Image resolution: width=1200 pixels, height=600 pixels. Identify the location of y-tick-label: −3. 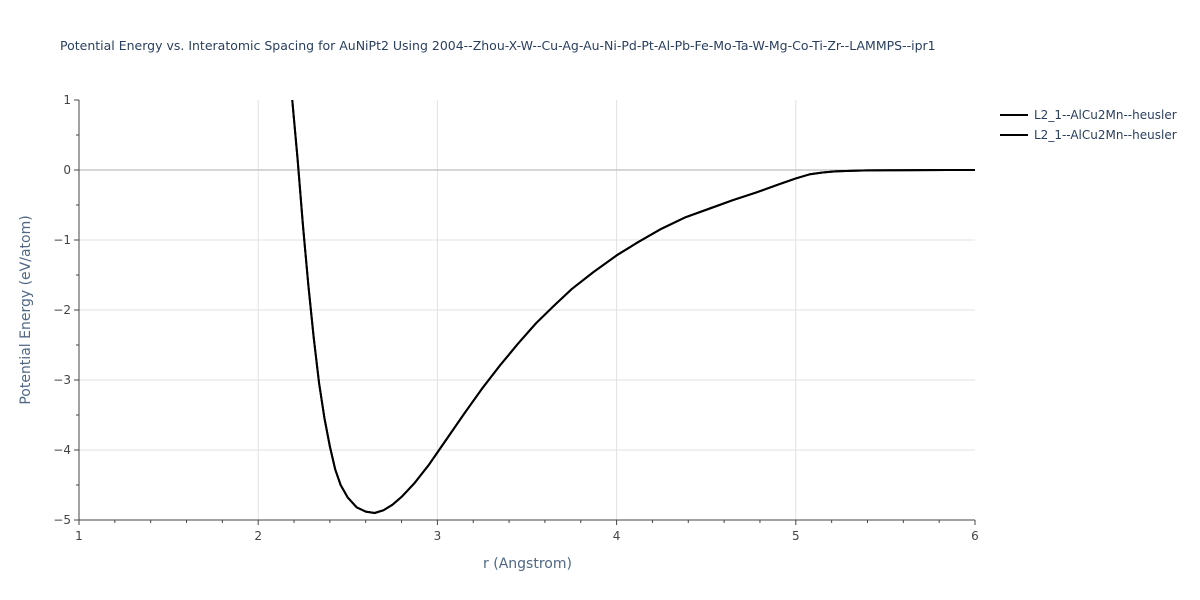
(62, 380).